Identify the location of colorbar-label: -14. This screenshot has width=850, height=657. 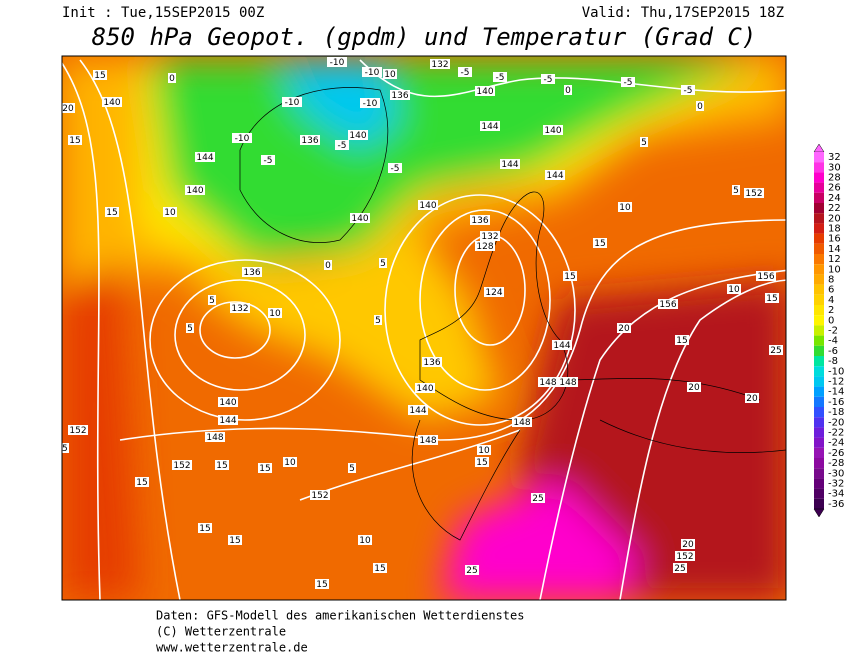
(836, 392).